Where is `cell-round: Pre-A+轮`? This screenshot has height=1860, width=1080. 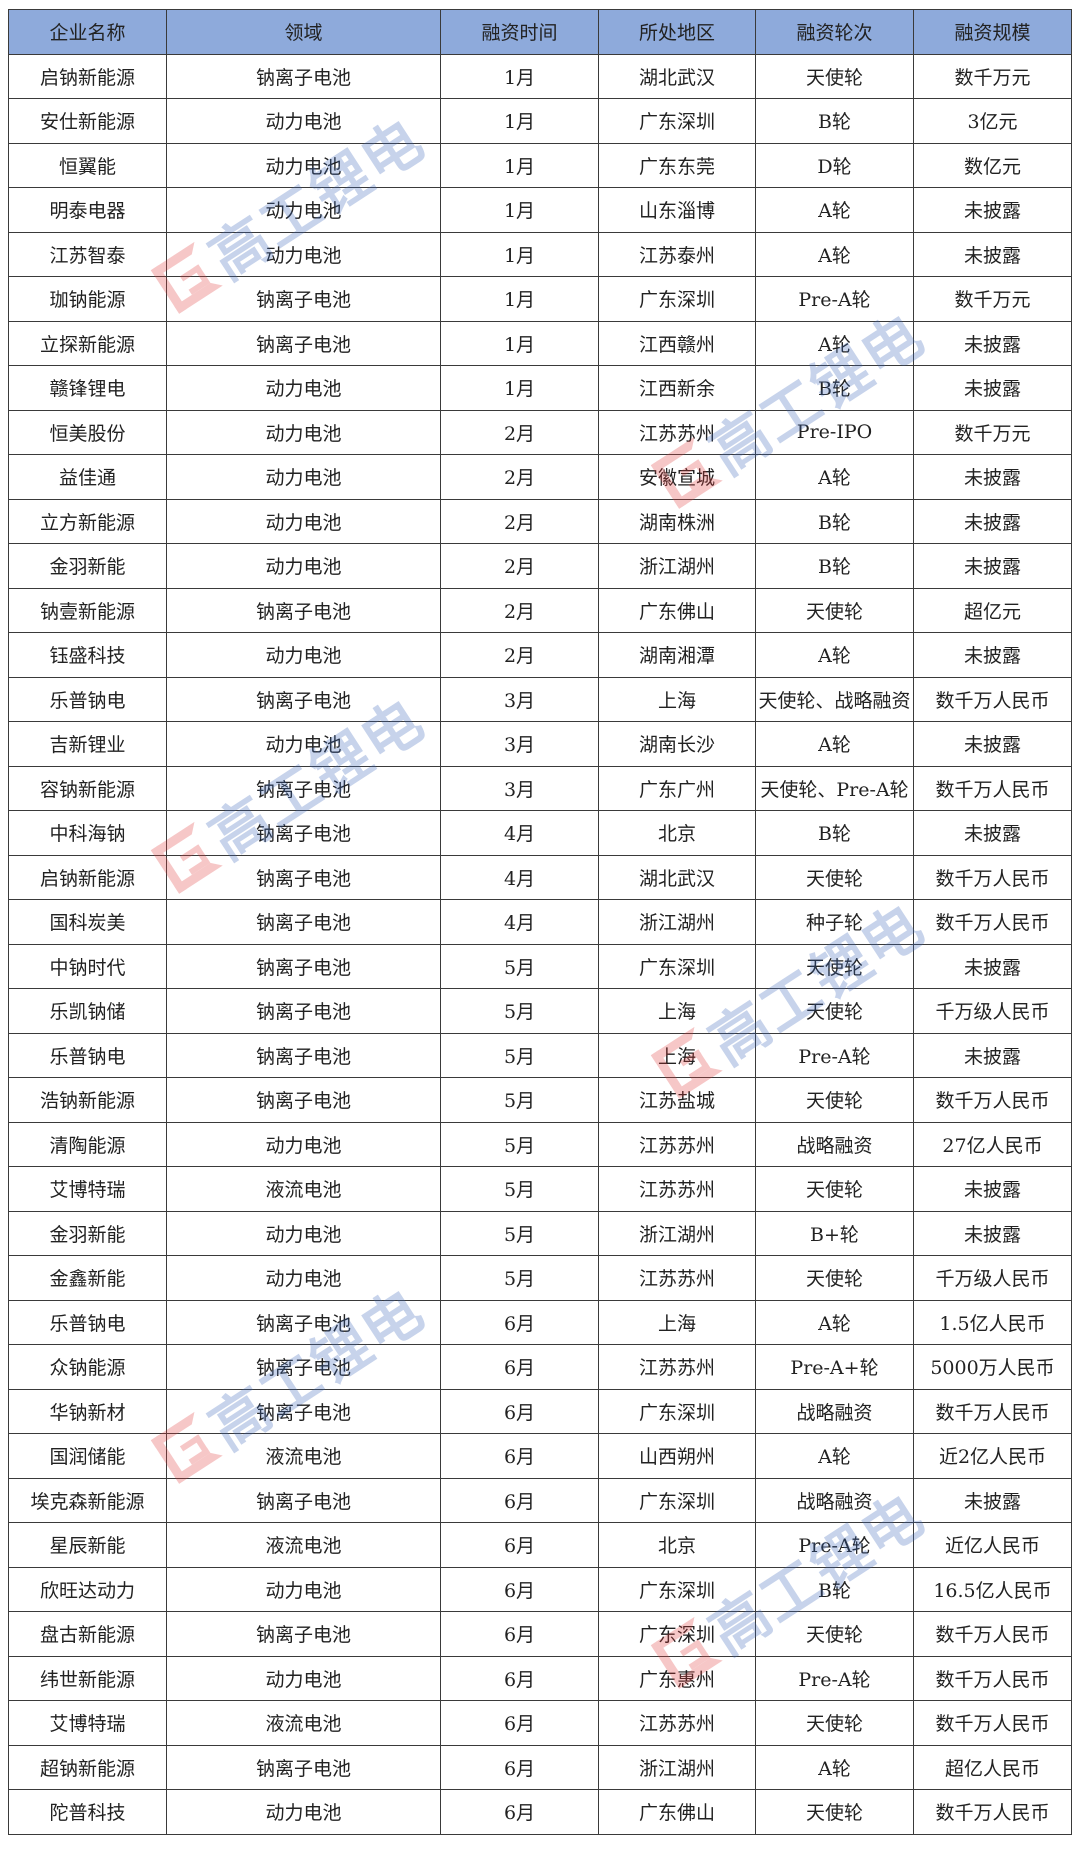 cell-round: Pre-A+轮 is located at coordinates (834, 1367).